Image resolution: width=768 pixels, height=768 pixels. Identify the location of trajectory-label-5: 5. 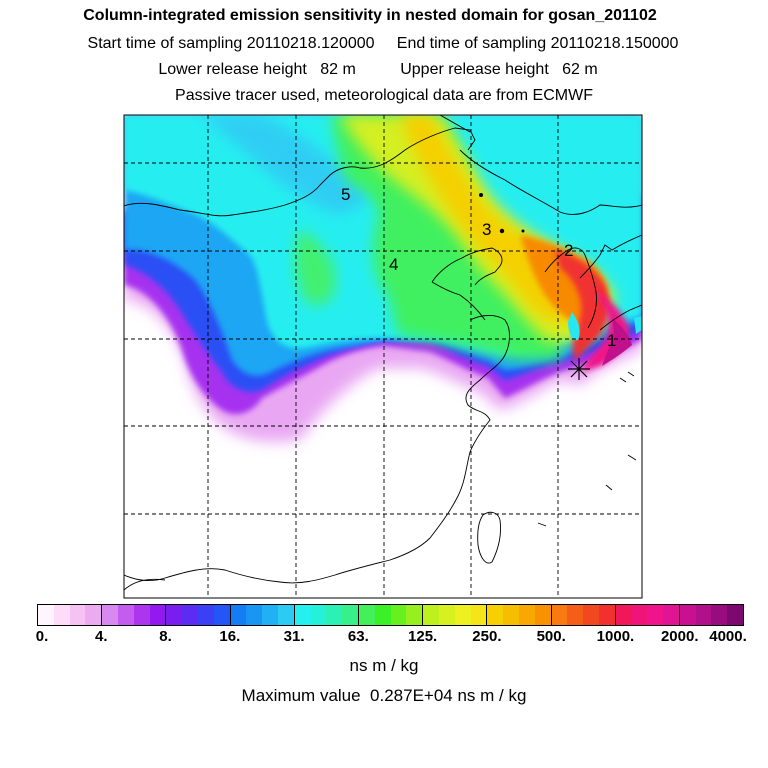
(345, 194).